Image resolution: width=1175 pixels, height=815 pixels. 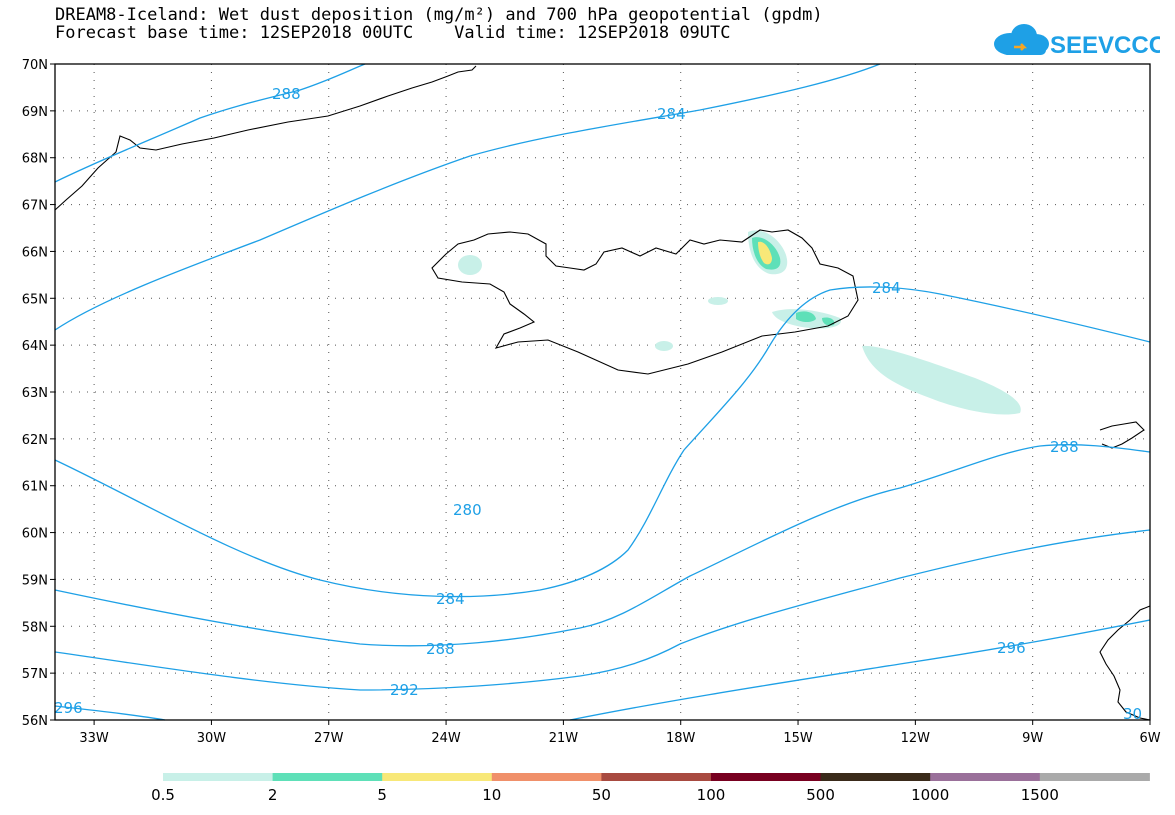 What do you see at coordinates (35, 627) in the screenshot?
I see `lat-tick-label: 58N` at bounding box center [35, 627].